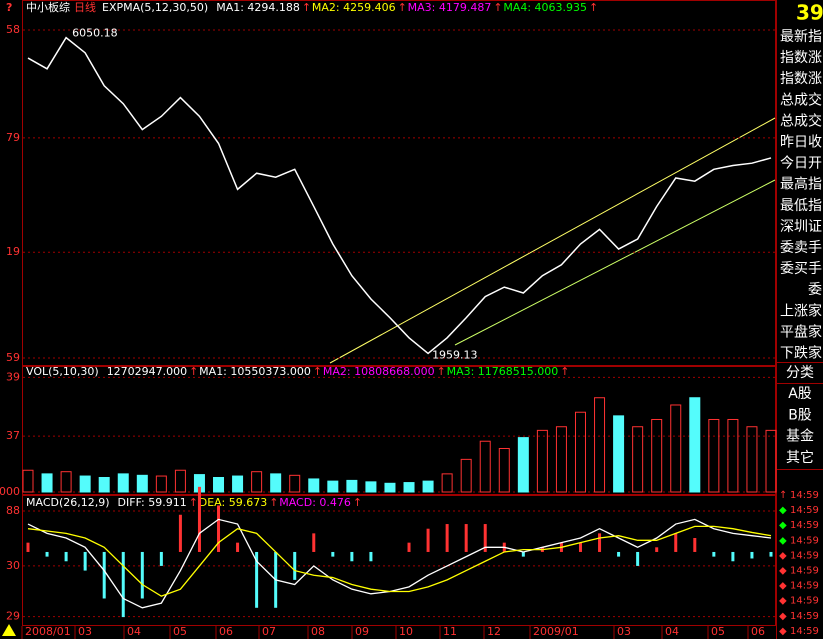  I want to click on legend-entry: MA1: 4294.188, so click(258, 7).